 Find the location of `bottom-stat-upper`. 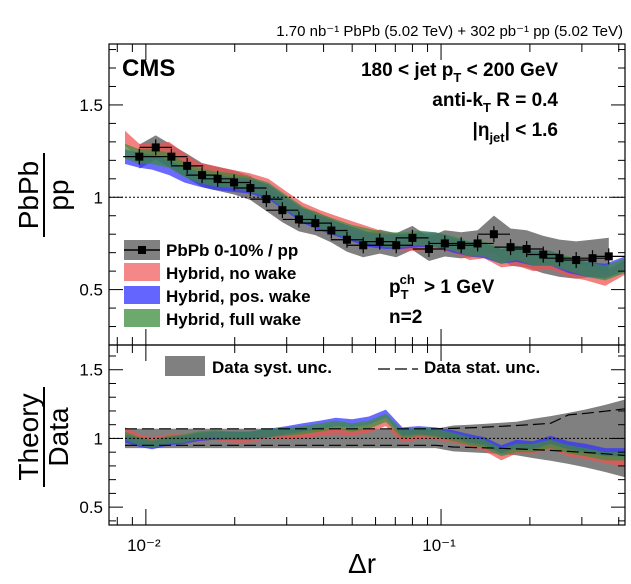

bottom-stat-upper is located at coordinates (375, 419).